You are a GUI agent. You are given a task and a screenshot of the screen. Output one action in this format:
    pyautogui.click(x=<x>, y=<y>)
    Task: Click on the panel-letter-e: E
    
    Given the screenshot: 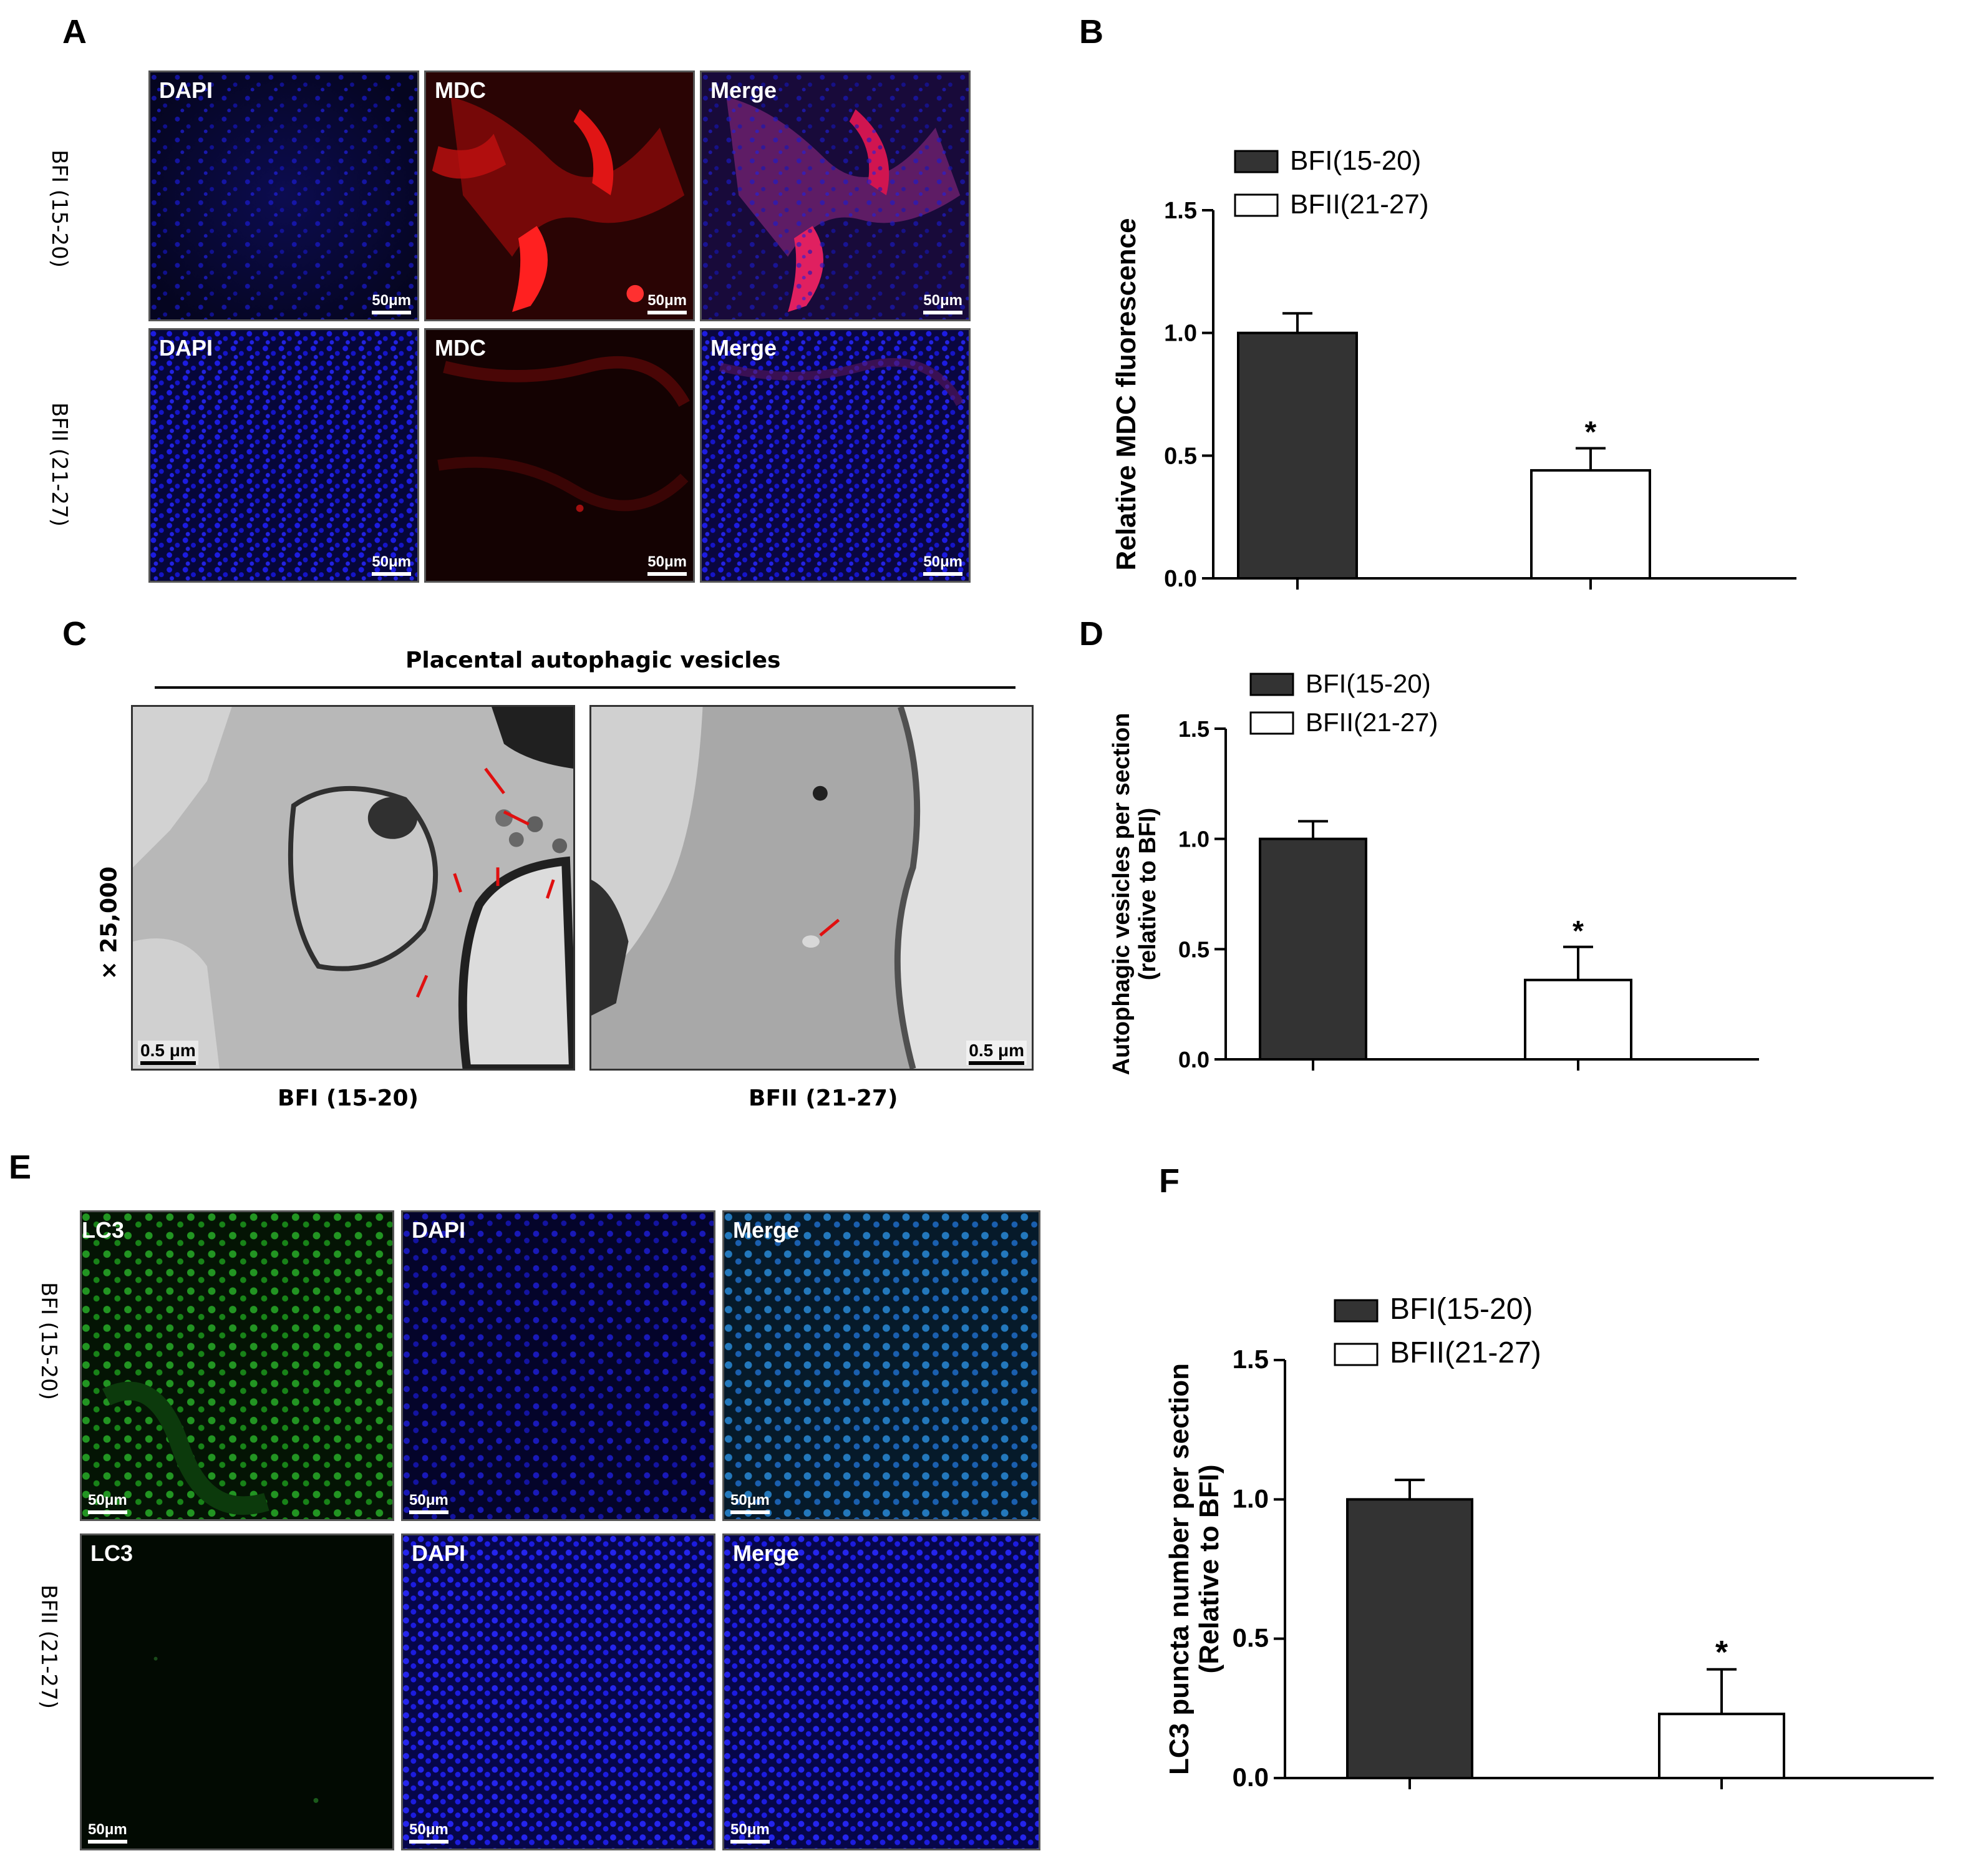 What is the action you would take?
    pyautogui.click(x=20, y=1167)
    